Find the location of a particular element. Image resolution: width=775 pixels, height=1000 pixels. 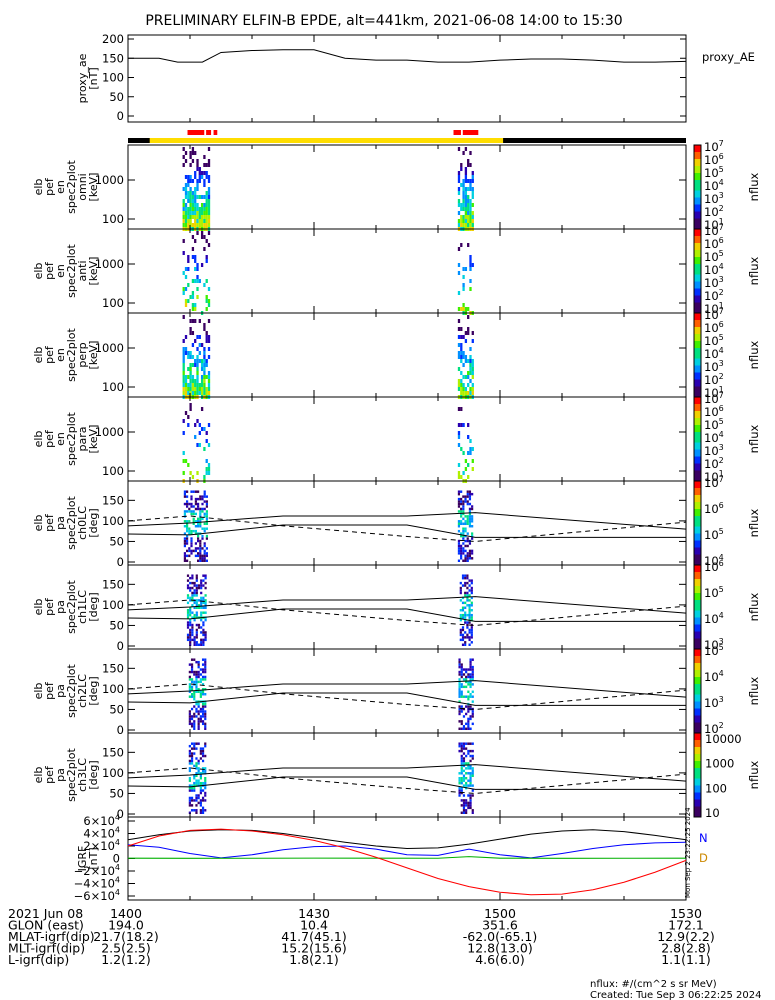

ephemeris-label-0: 2021 Jun 08 is located at coordinates (45, 913).